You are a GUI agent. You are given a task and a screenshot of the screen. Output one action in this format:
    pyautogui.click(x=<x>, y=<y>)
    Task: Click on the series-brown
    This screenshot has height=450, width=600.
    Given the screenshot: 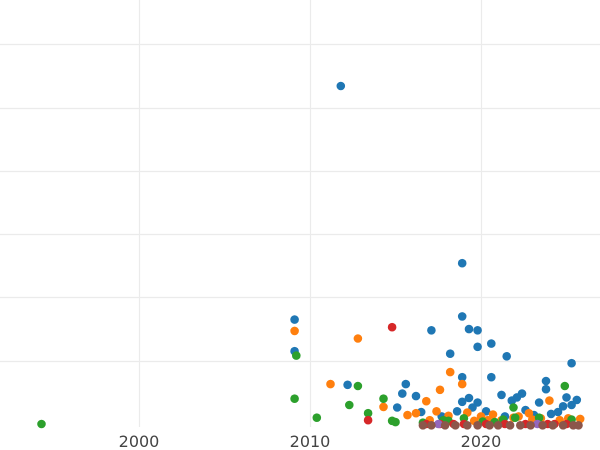 What is the action you would take?
    pyautogui.click(x=500, y=425)
    